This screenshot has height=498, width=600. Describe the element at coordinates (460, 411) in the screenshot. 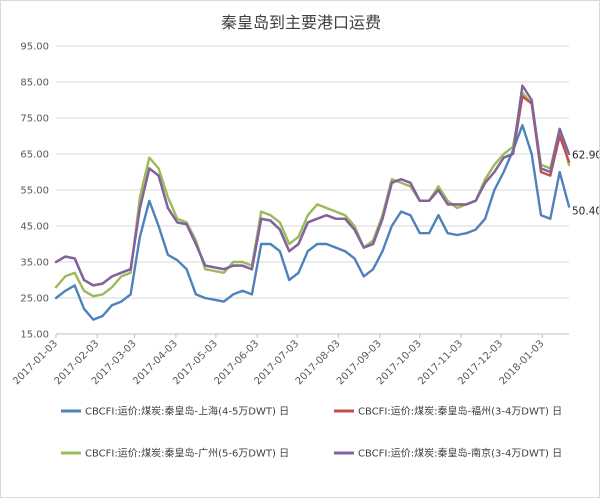

I see `legend-label: CBCFI:运价:煤炭:秦皇岛-福州(3-4万DWT) 日` at that location.